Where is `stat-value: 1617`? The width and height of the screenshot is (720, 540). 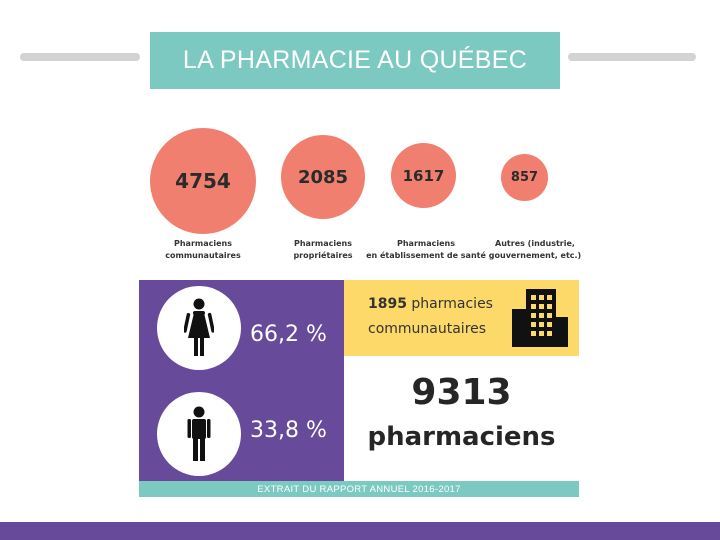 stat-value: 1617 is located at coordinates (423, 175).